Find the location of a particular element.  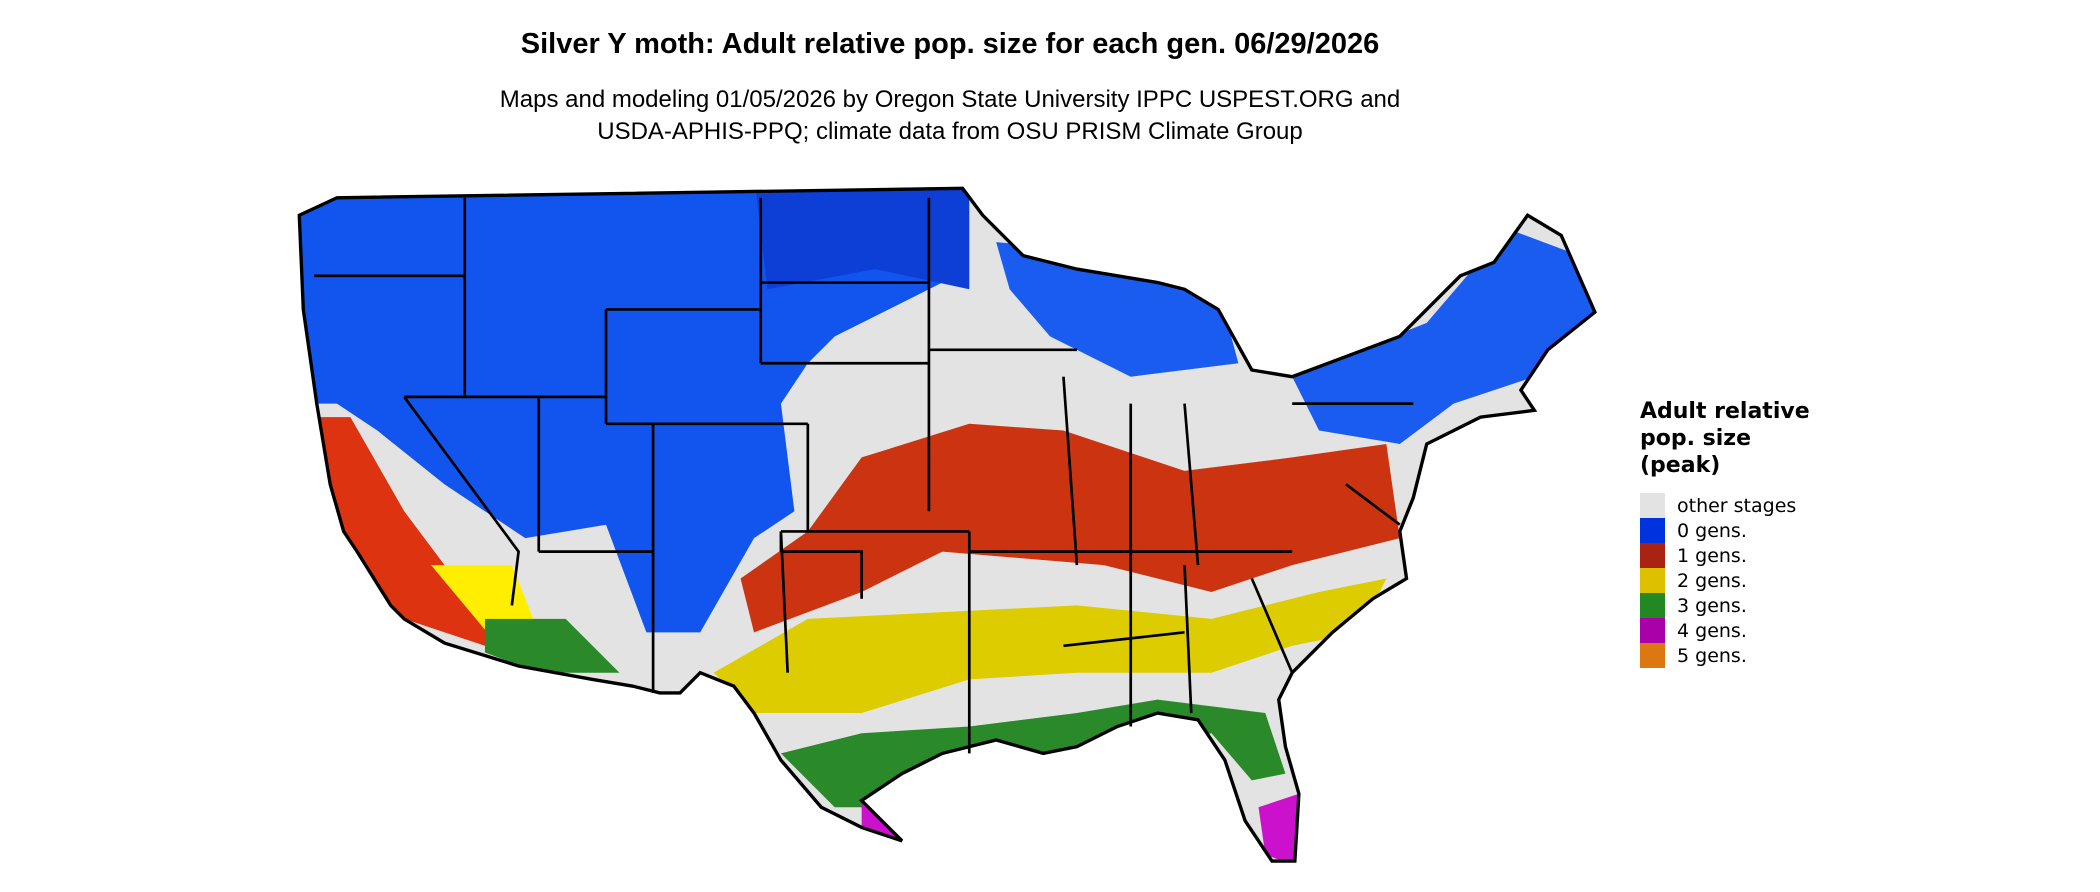

legend-title-line: Adult relative is located at coordinates (1725, 411).